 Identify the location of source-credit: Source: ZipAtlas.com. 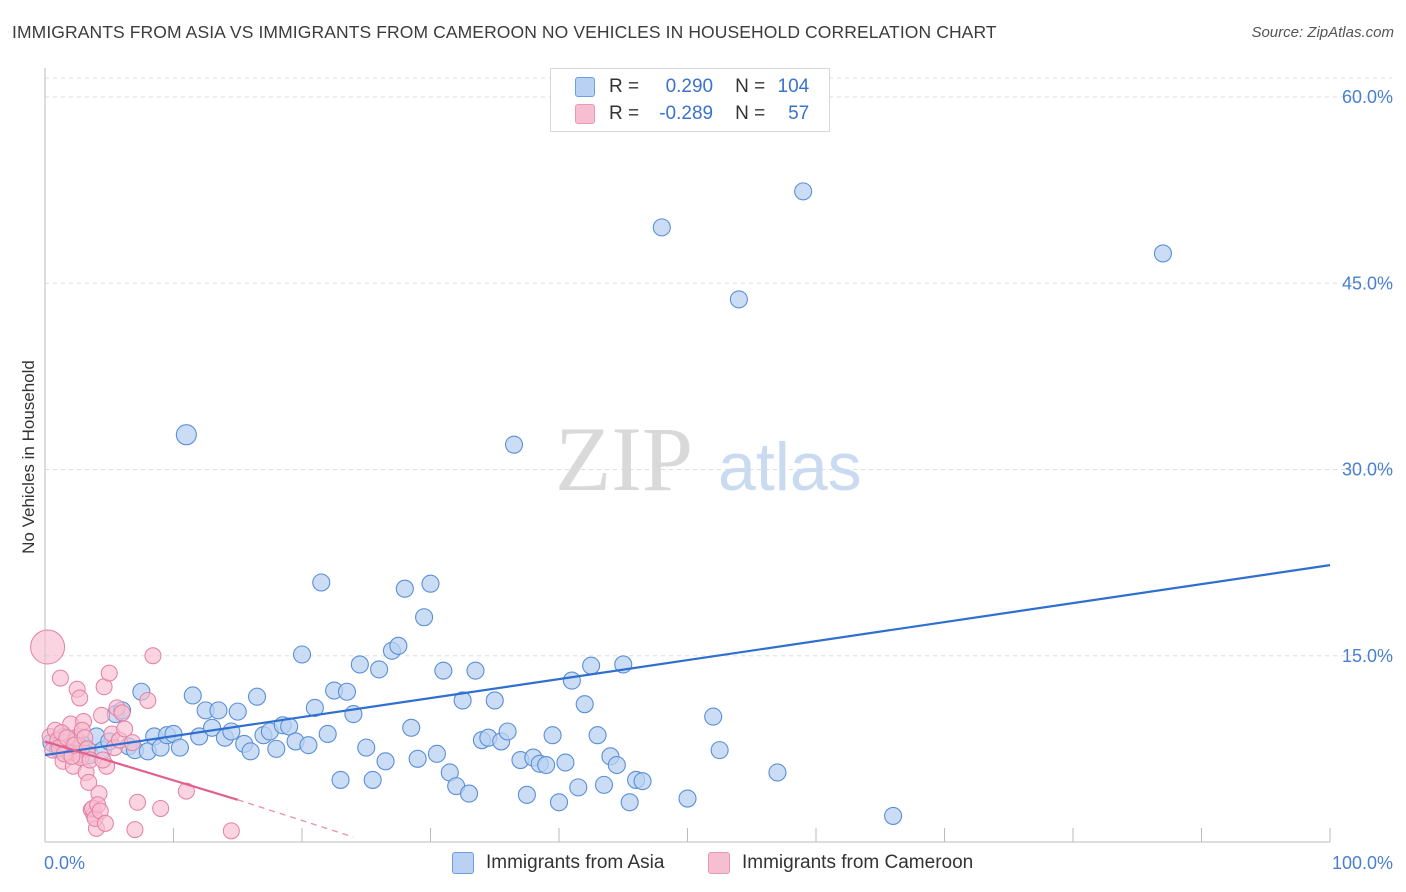
(1322, 32).